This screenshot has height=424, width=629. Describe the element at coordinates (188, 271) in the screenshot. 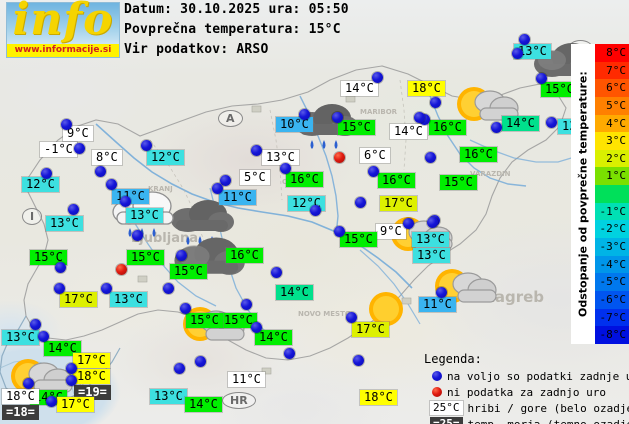

I see `temperature-chip: 15°C` at that location.